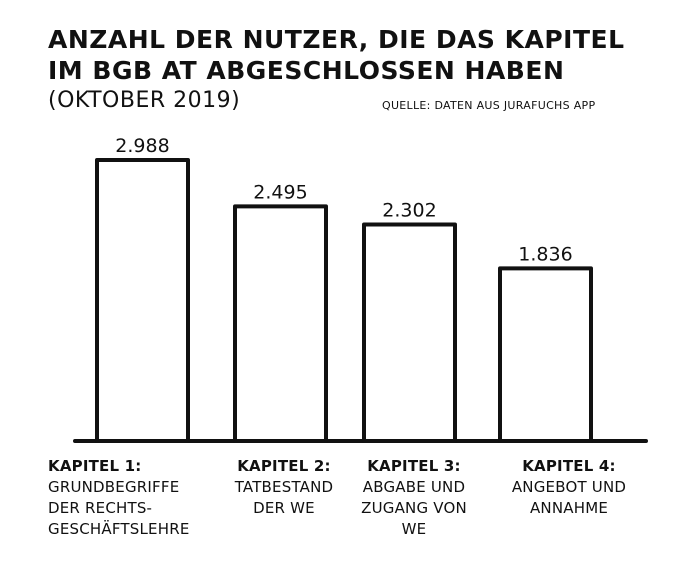 The width and height of the screenshot is (689, 562). What do you see at coordinates (414, 529) in the screenshot?
I see `category-text: WE` at bounding box center [414, 529].